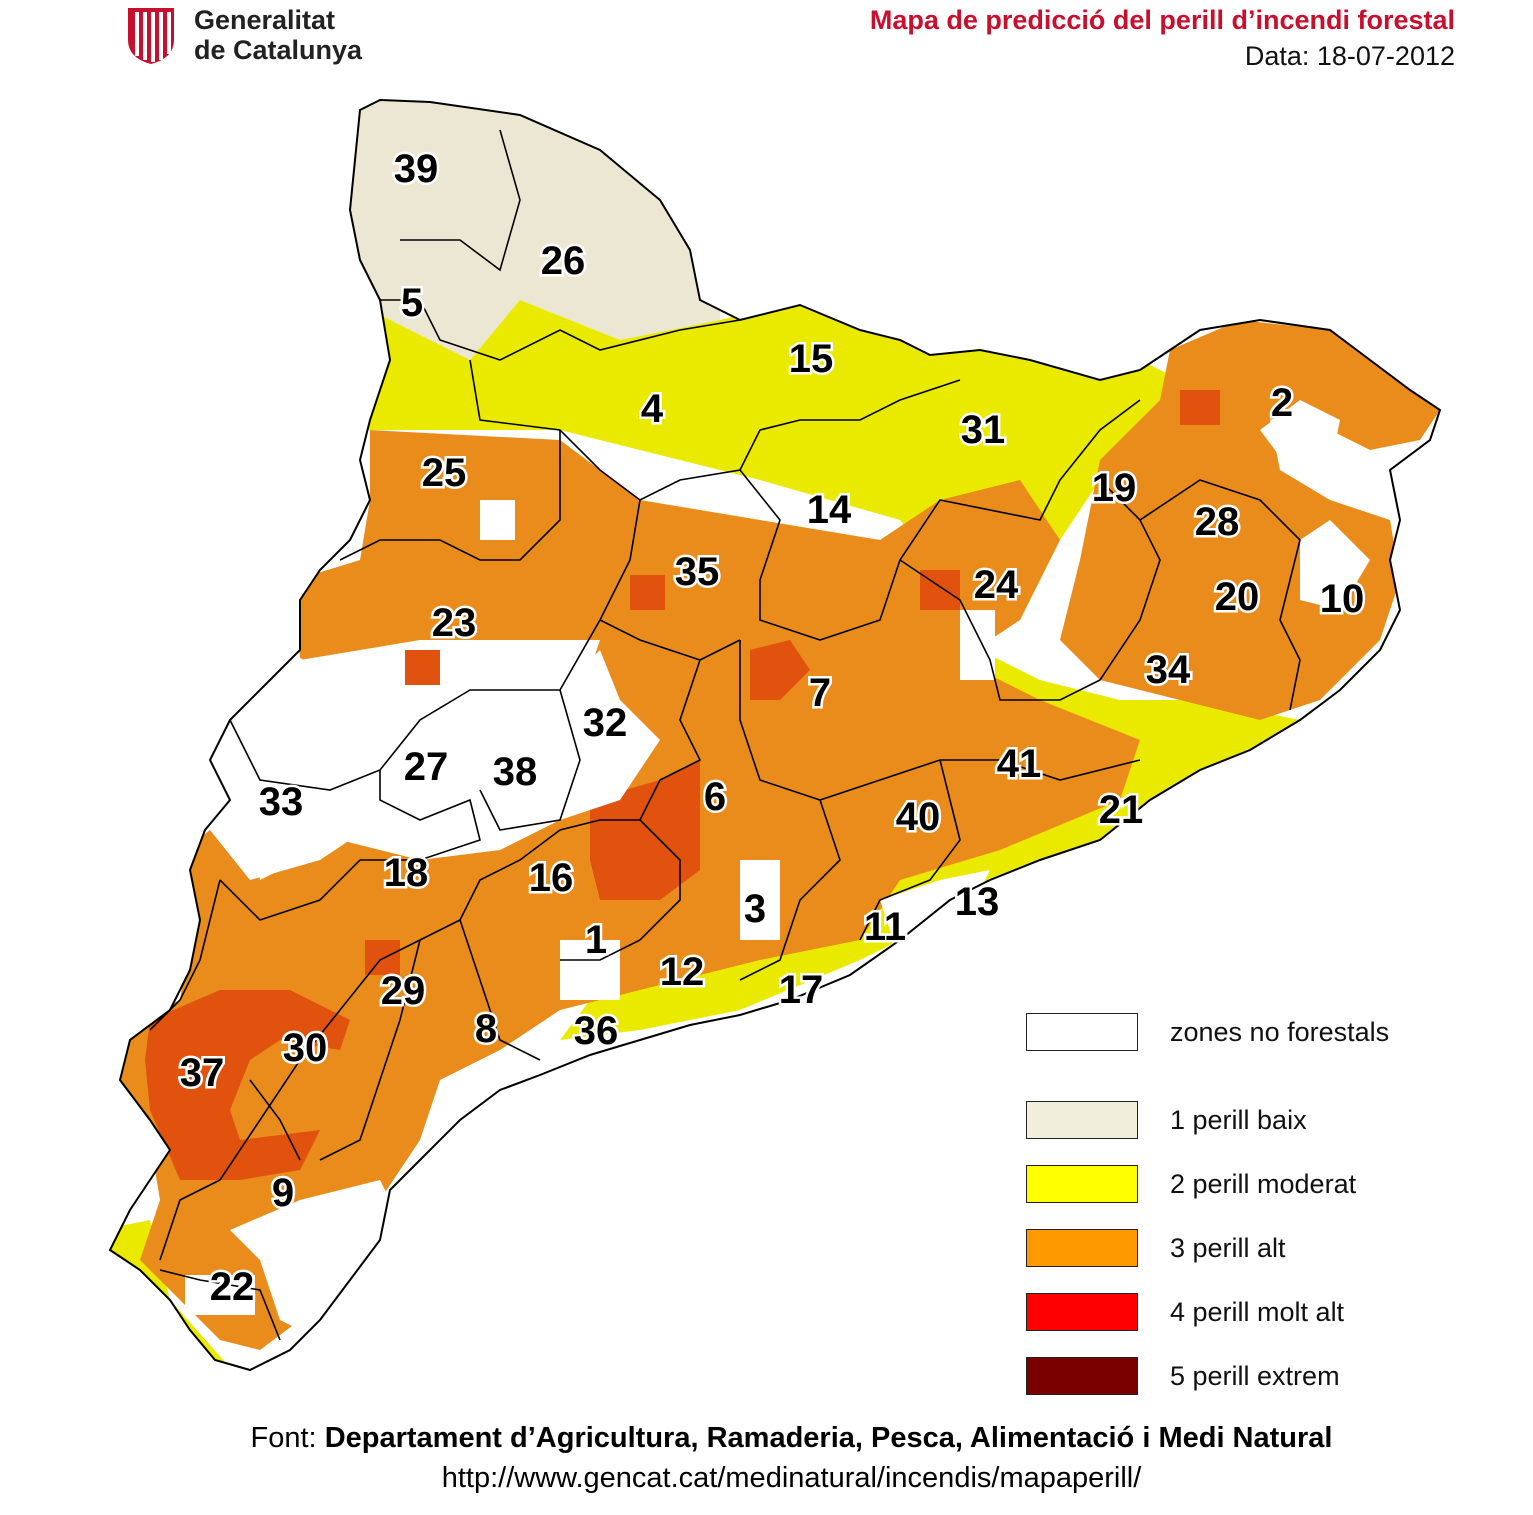  I want to click on zone-label: 37, so click(202, 1073).